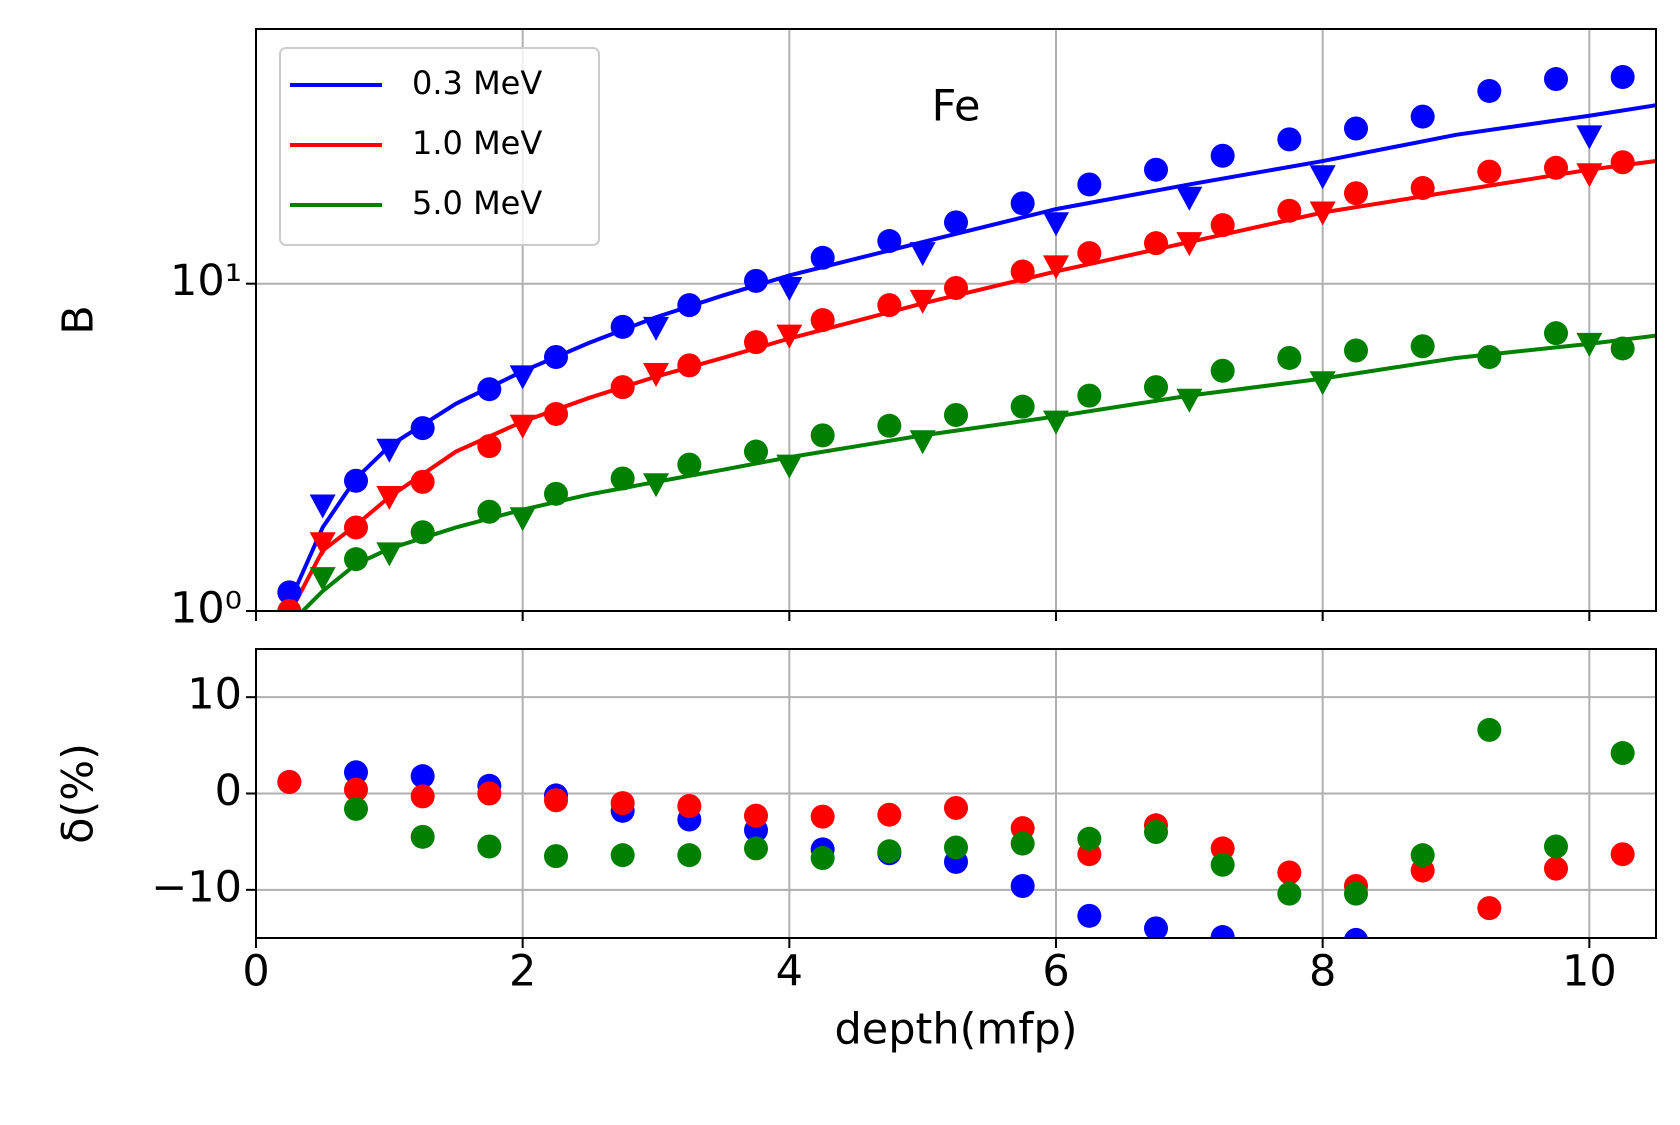 The image size is (1680, 1125). What do you see at coordinates (1322, 972) in the screenshot?
I see `x-tick-label: 8` at bounding box center [1322, 972].